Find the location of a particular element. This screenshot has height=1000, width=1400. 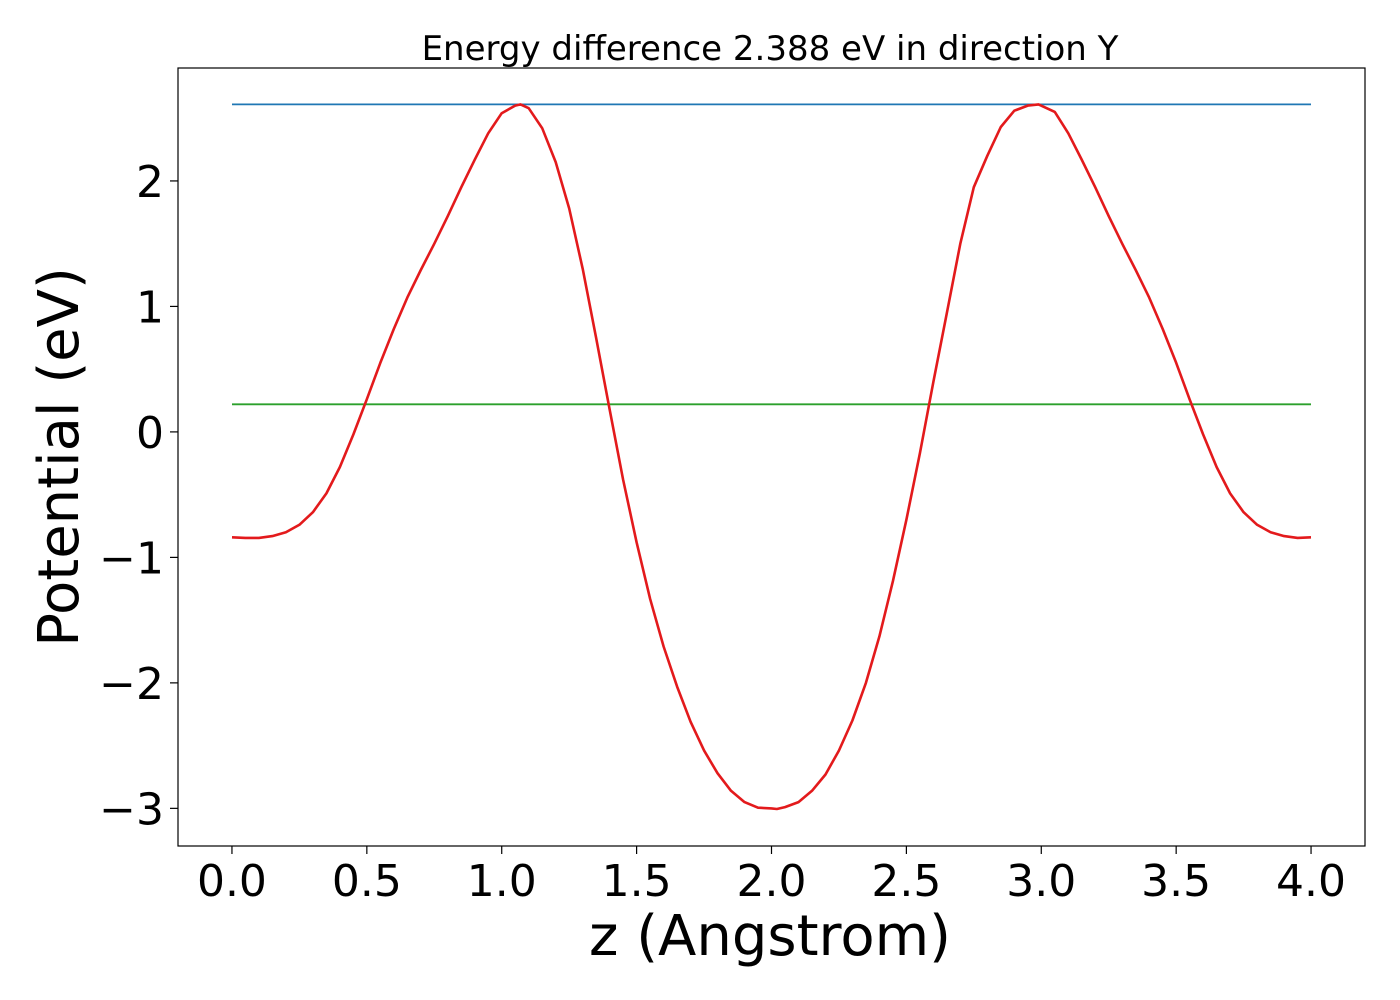

x-tick-label: 2.5 is located at coordinates (906, 881).